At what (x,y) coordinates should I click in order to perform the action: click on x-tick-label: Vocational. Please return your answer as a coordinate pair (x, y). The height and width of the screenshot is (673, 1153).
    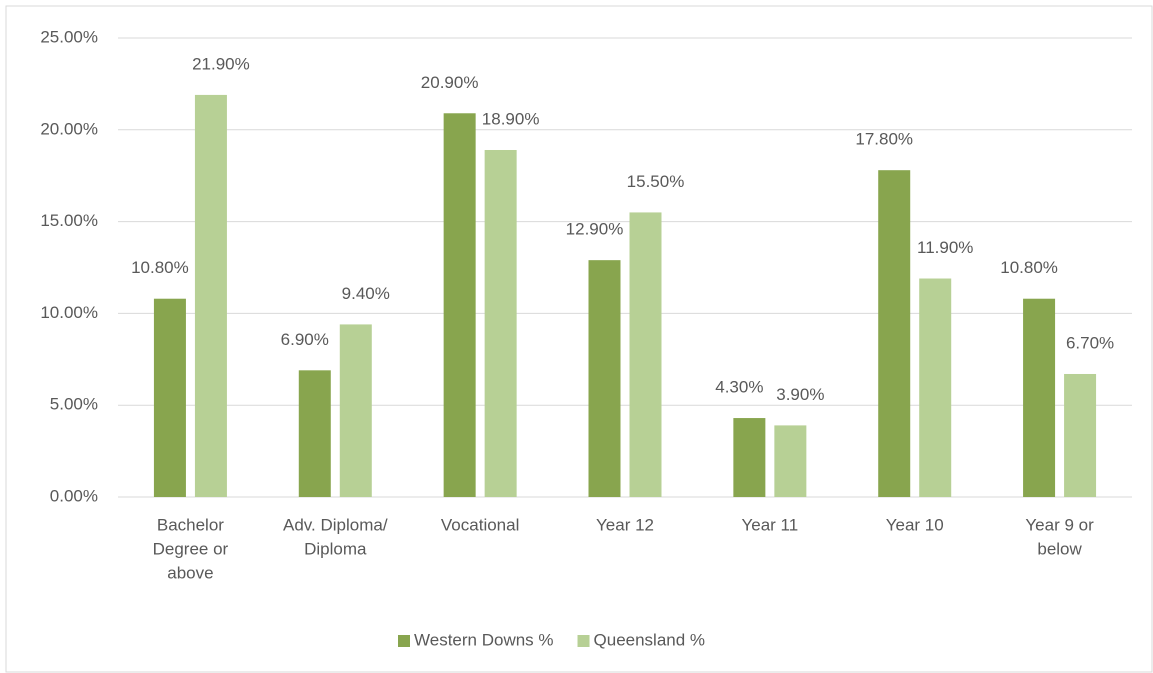
    Looking at the image, I should click on (480, 524).